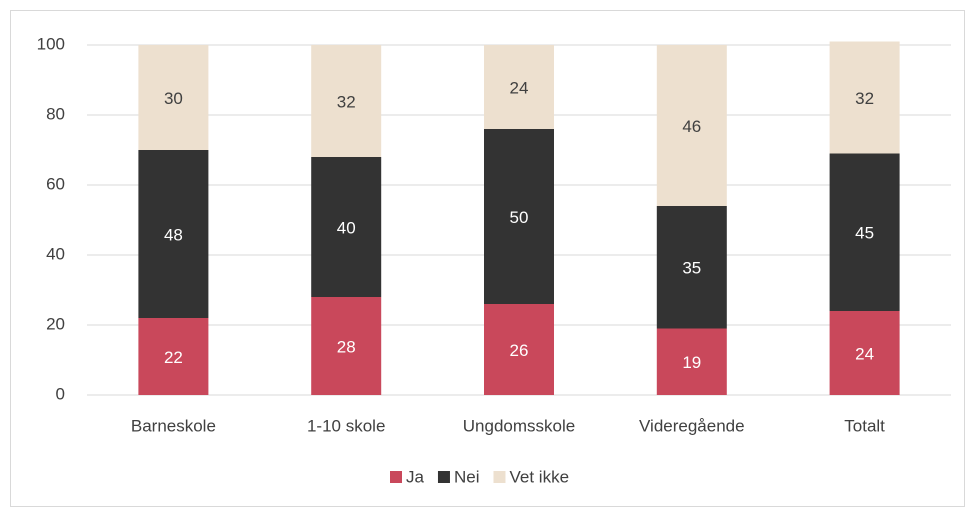 The height and width of the screenshot is (513, 966). Describe the element at coordinates (55, 113) in the screenshot. I see `y-tick-label: 80` at that location.